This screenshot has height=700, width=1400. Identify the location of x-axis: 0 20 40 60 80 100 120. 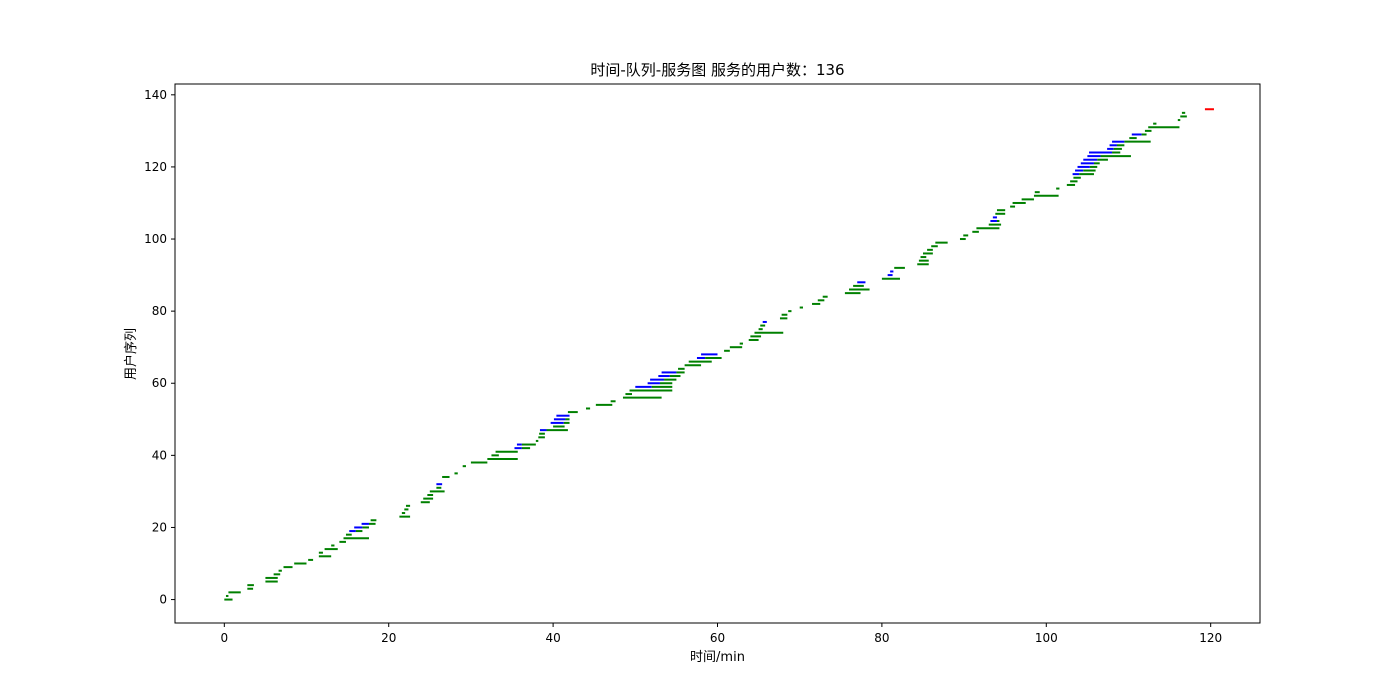
(721, 634).